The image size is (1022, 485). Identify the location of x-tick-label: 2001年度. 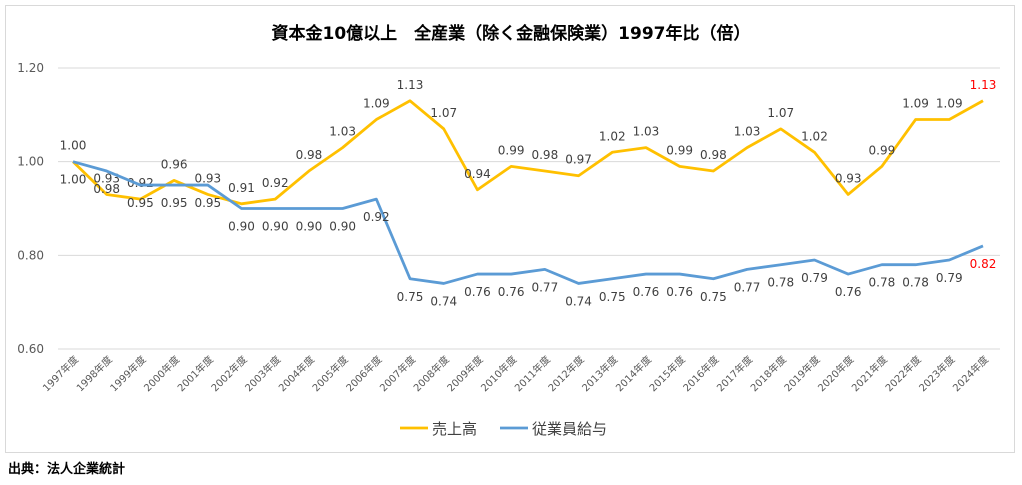
(195, 373).